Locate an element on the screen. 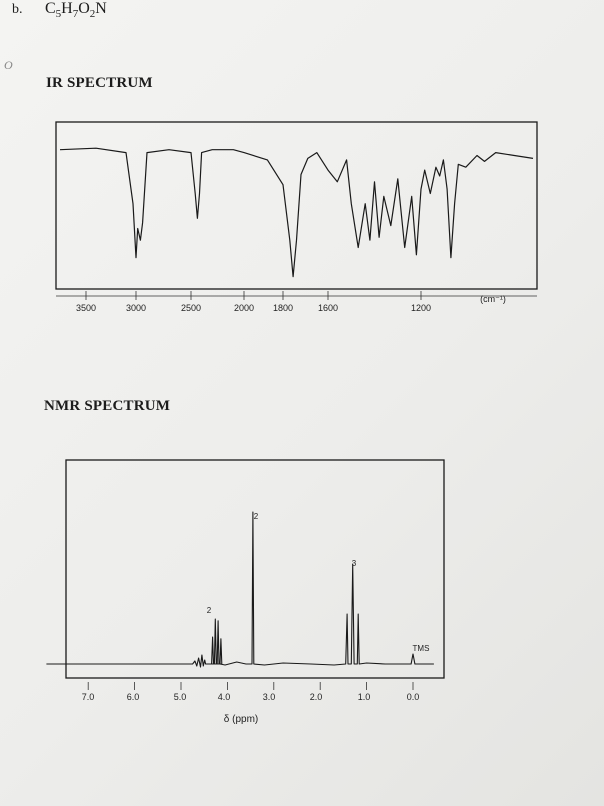  nmr-integration-quartet: 2 is located at coordinates (209, 610).